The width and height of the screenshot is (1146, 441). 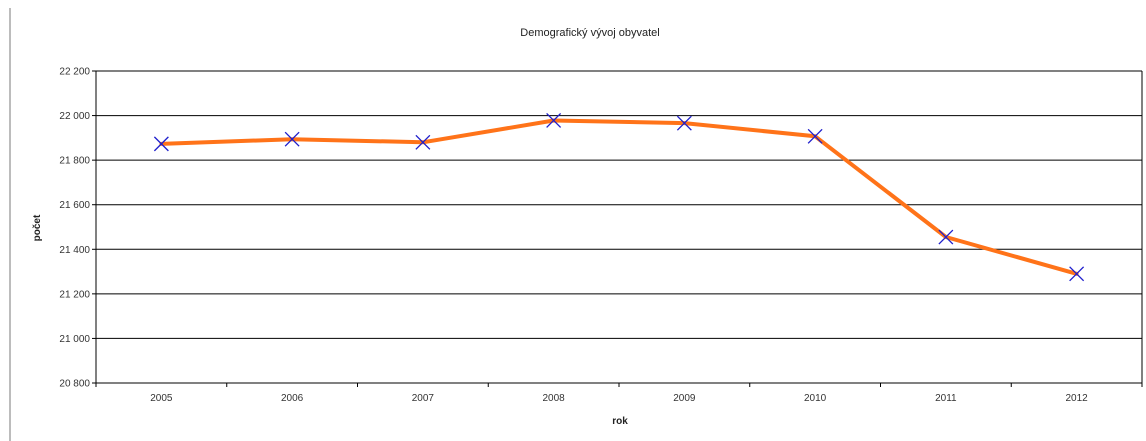 What do you see at coordinates (423, 398) in the screenshot?
I see `x-tick-label: 2007` at bounding box center [423, 398].